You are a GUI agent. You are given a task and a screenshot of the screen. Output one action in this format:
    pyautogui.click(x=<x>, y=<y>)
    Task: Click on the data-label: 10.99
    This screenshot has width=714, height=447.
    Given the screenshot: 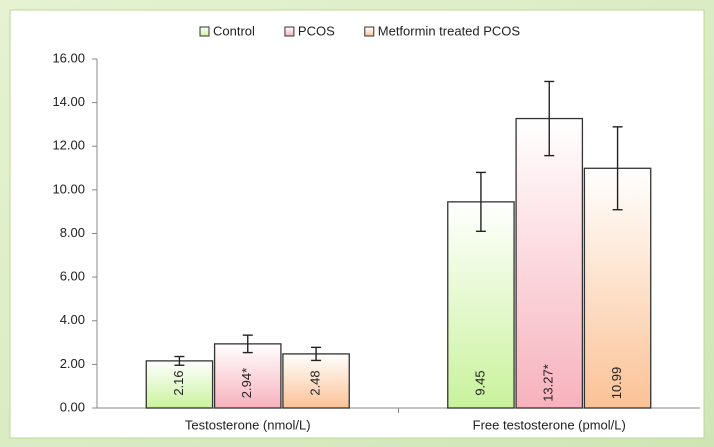 What is the action you would take?
    pyautogui.click(x=616, y=383)
    